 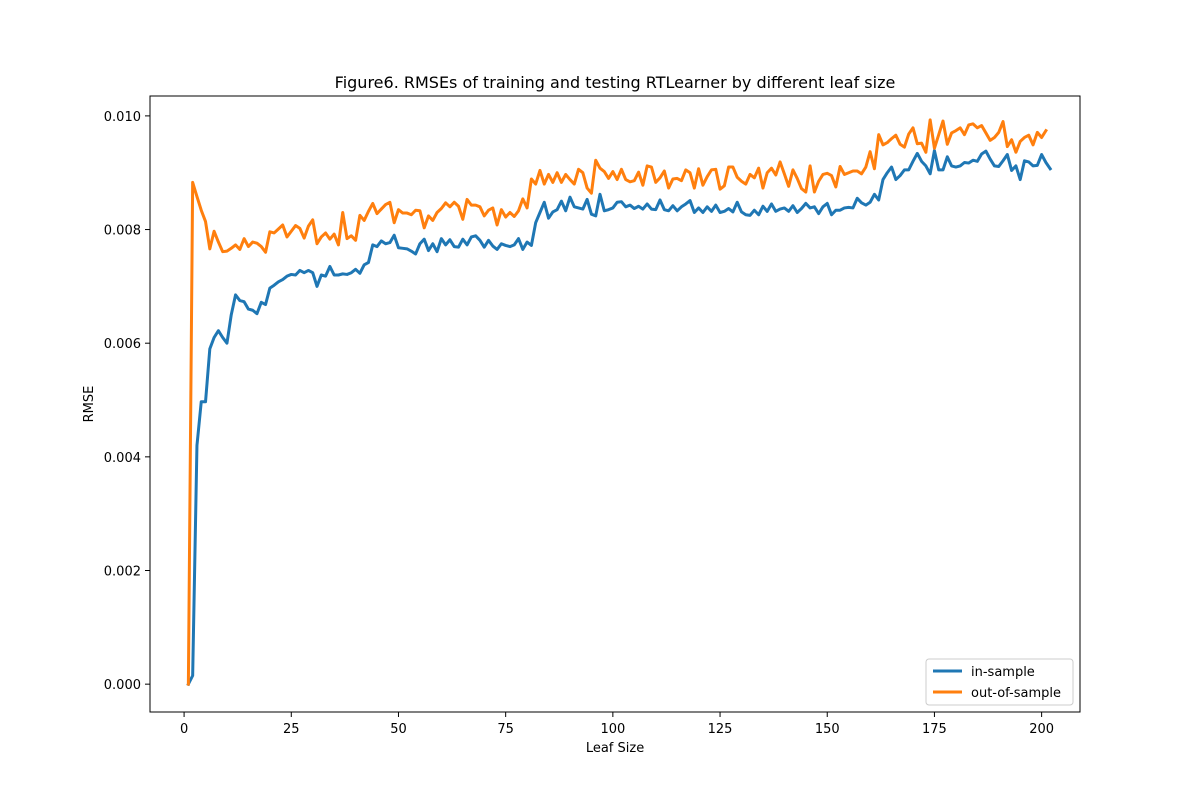 I want to click on y-tick-label: 0.008, so click(x=122, y=231).